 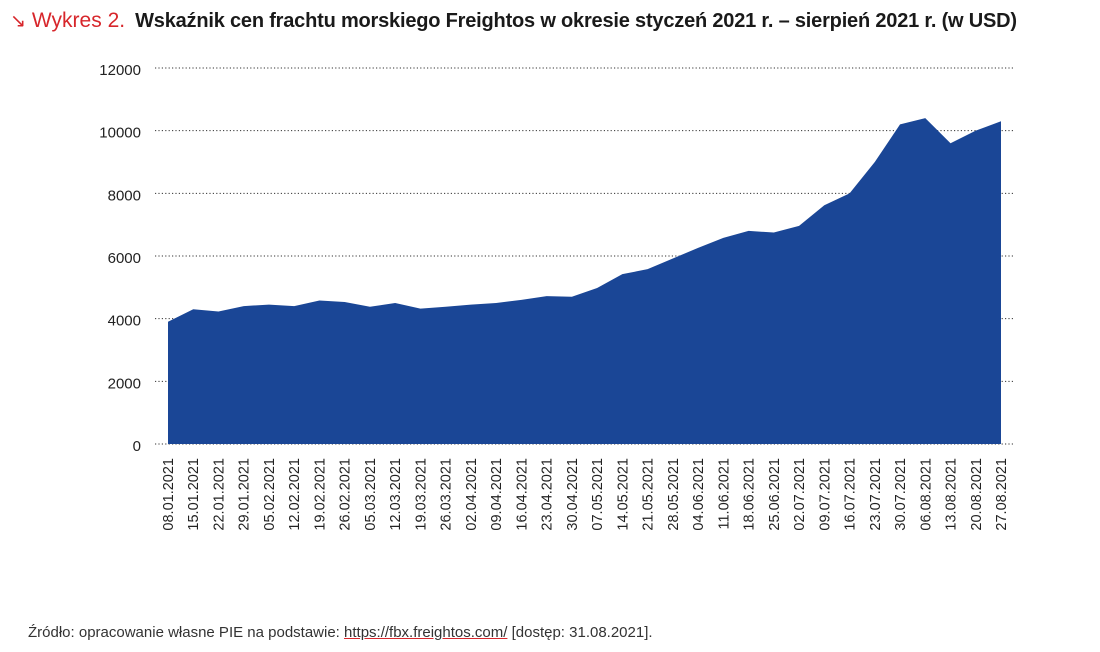 I want to click on x-tick-label-32: 20.08.2021, so click(x=977, y=494).